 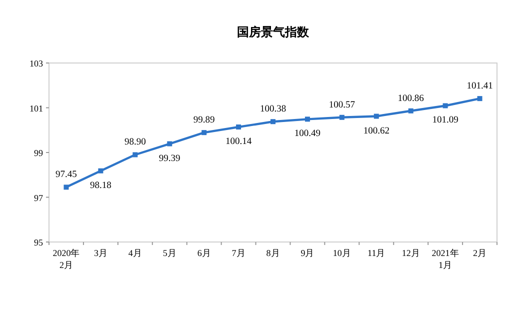 I want to click on x-tick-label: 11月, so click(x=377, y=253).